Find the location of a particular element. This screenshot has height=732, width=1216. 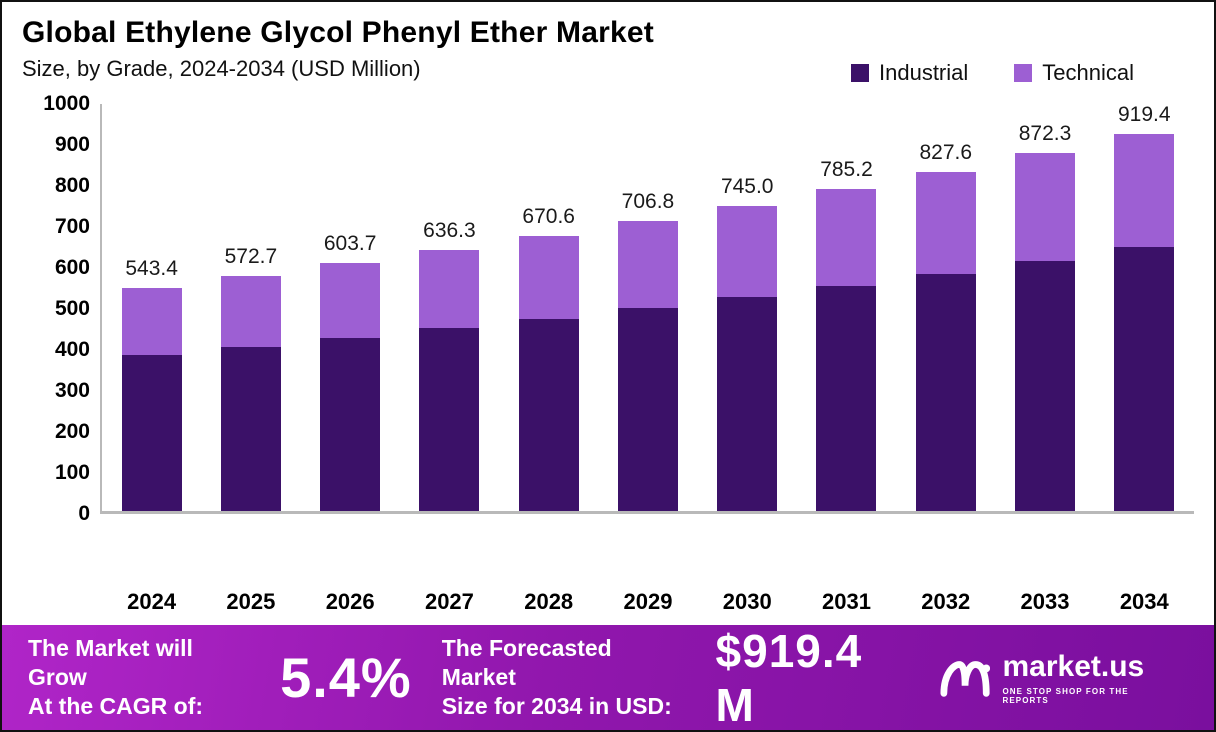

forecast-value: $919.4 M is located at coordinates (789, 677).